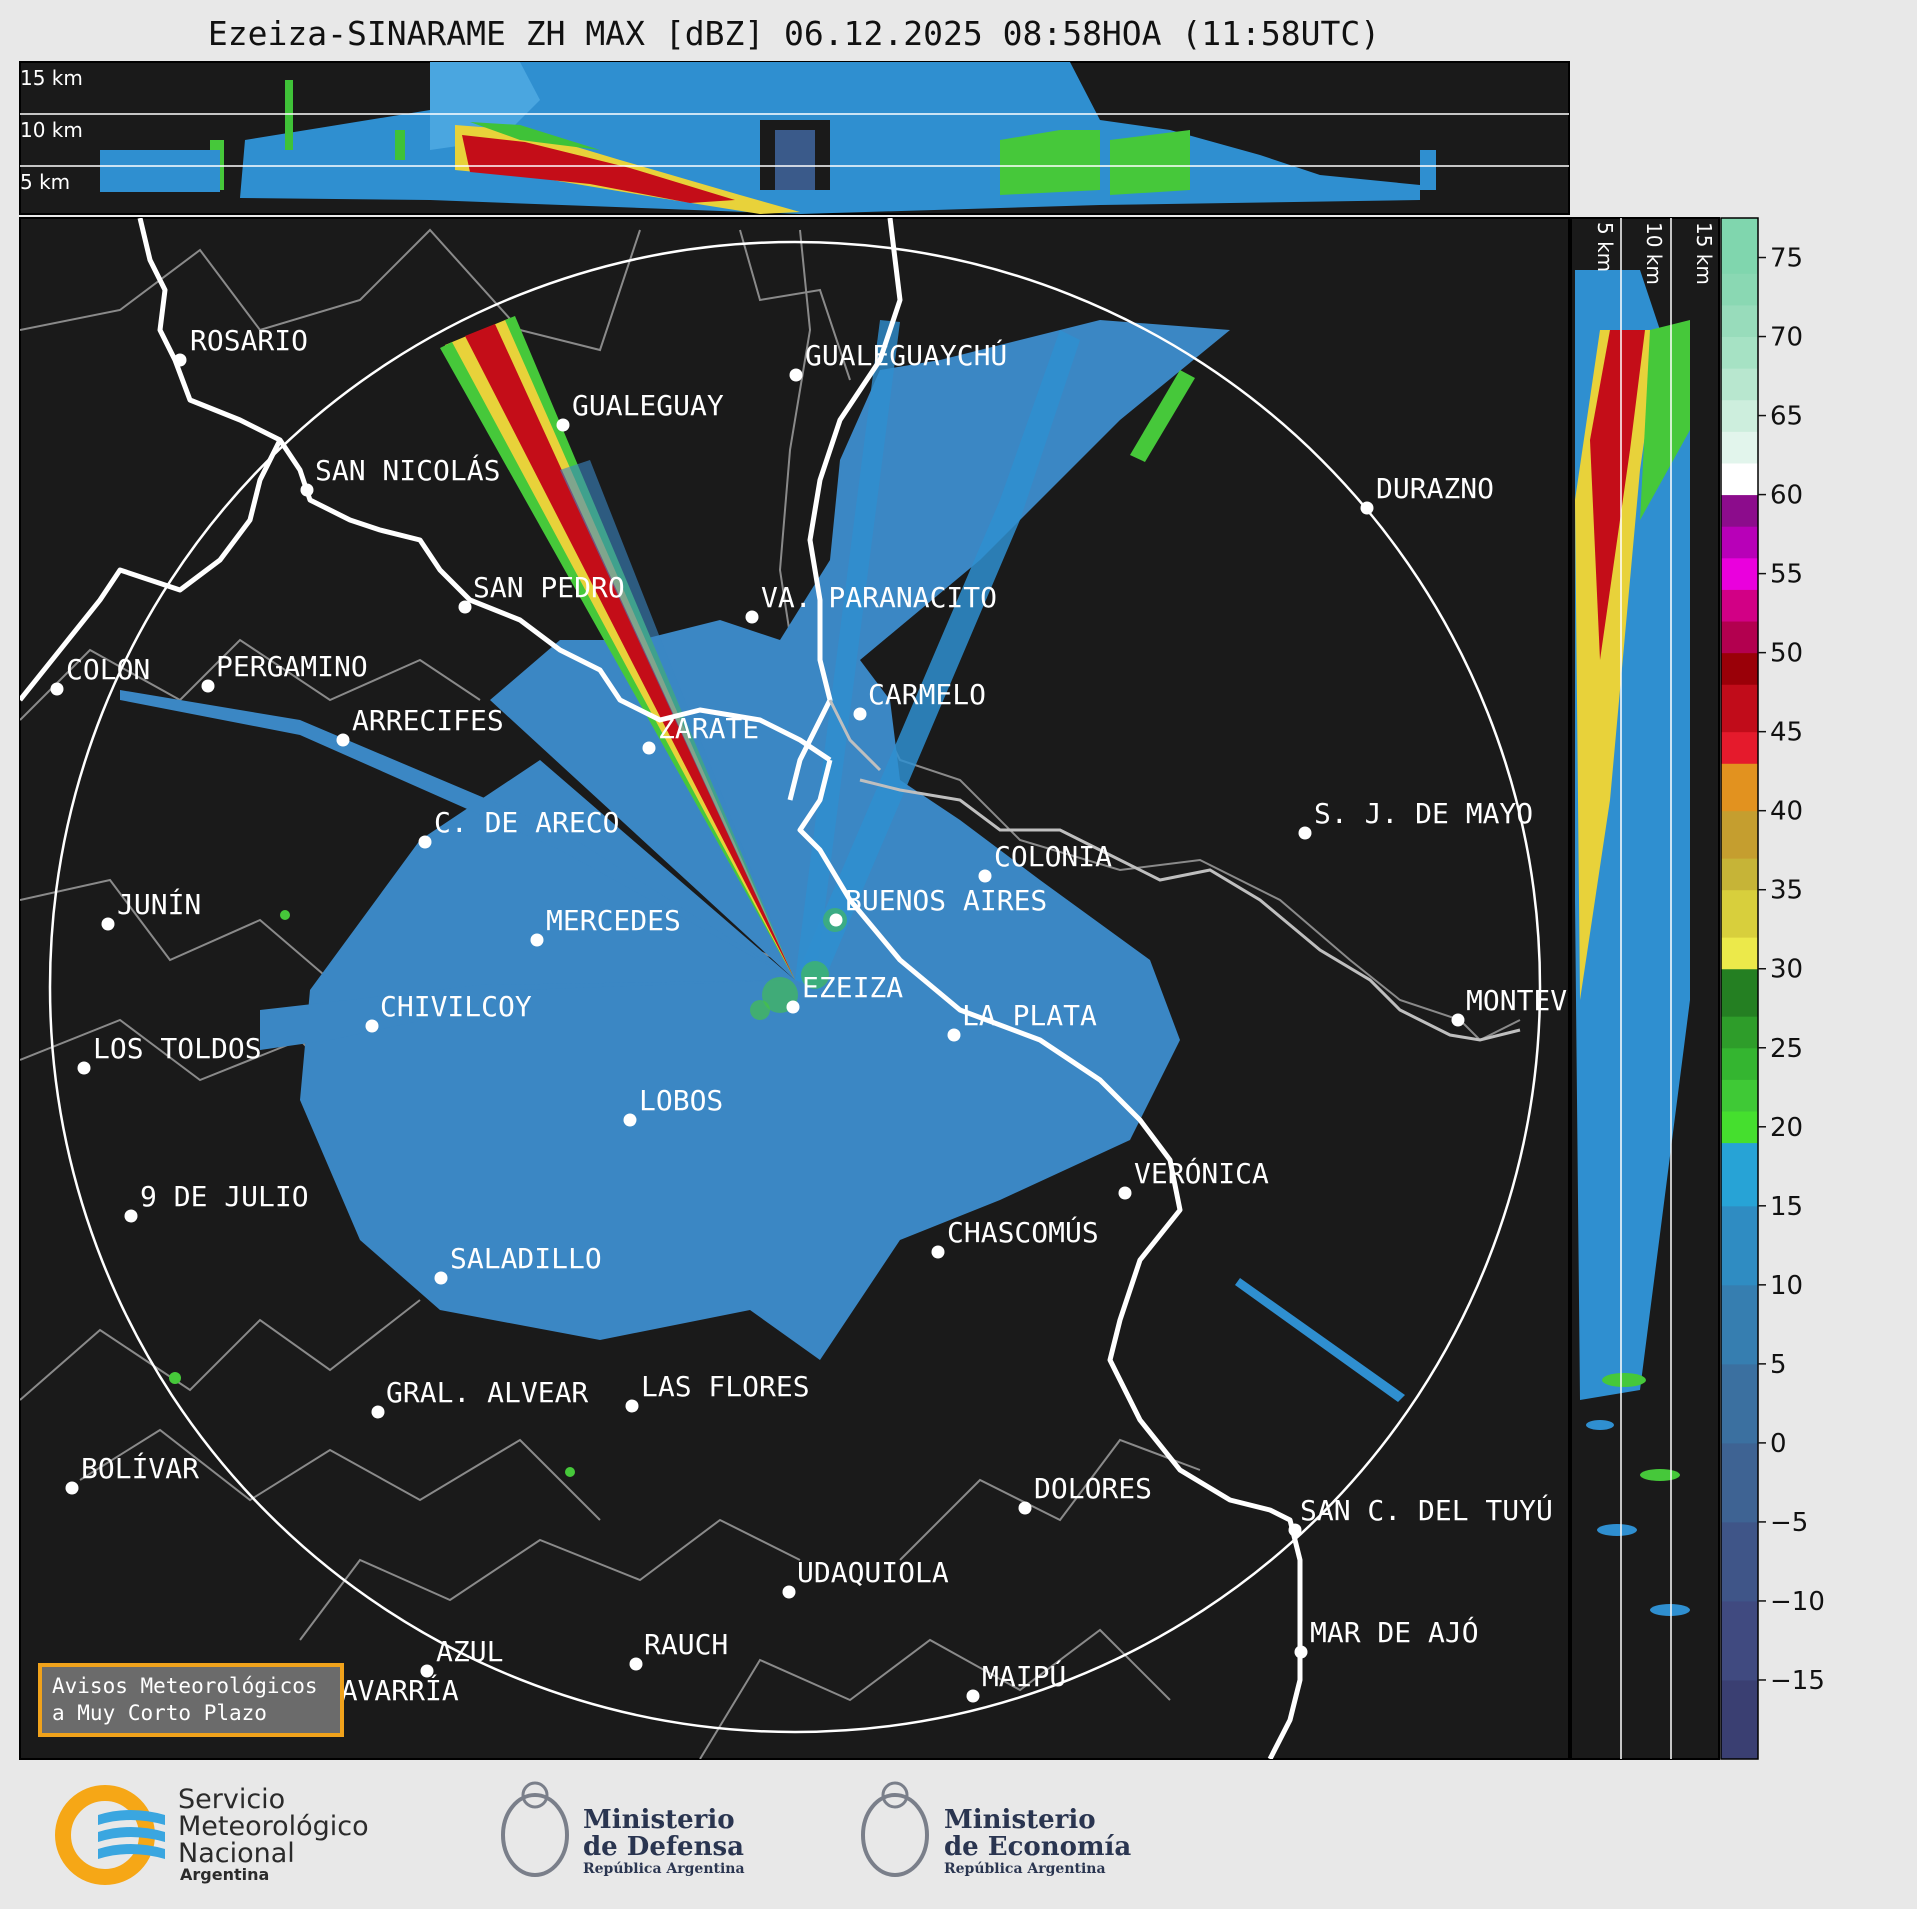  Describe the element at coordinates (159, 1713) in the screenshot. I see `notice-line2: a Muy Corto Plazo` at that location.